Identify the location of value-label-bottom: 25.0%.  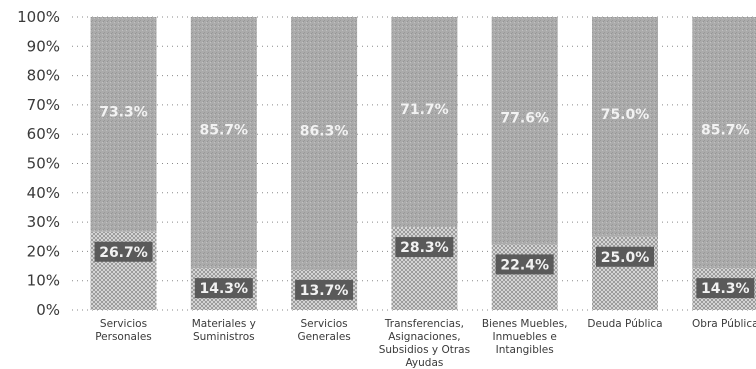
(625, 258).